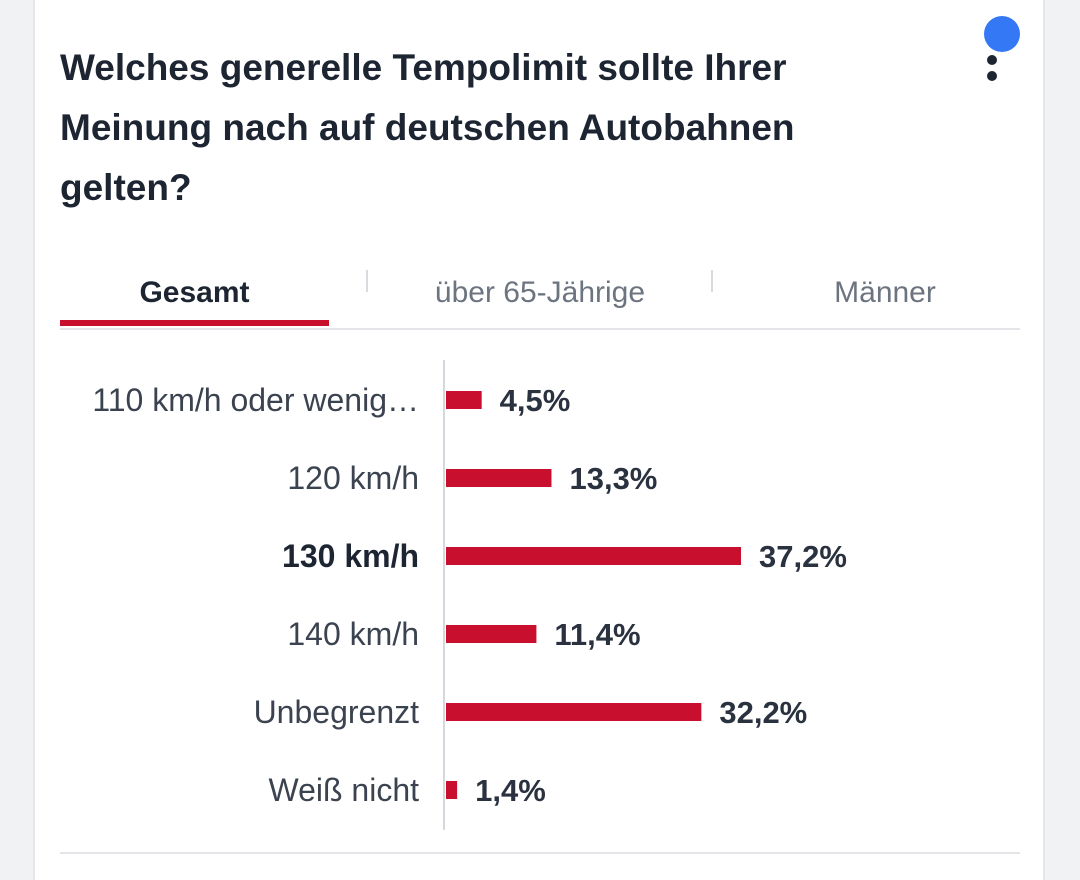  I want to click on tab-maenner: Männer, so click(885, 292).